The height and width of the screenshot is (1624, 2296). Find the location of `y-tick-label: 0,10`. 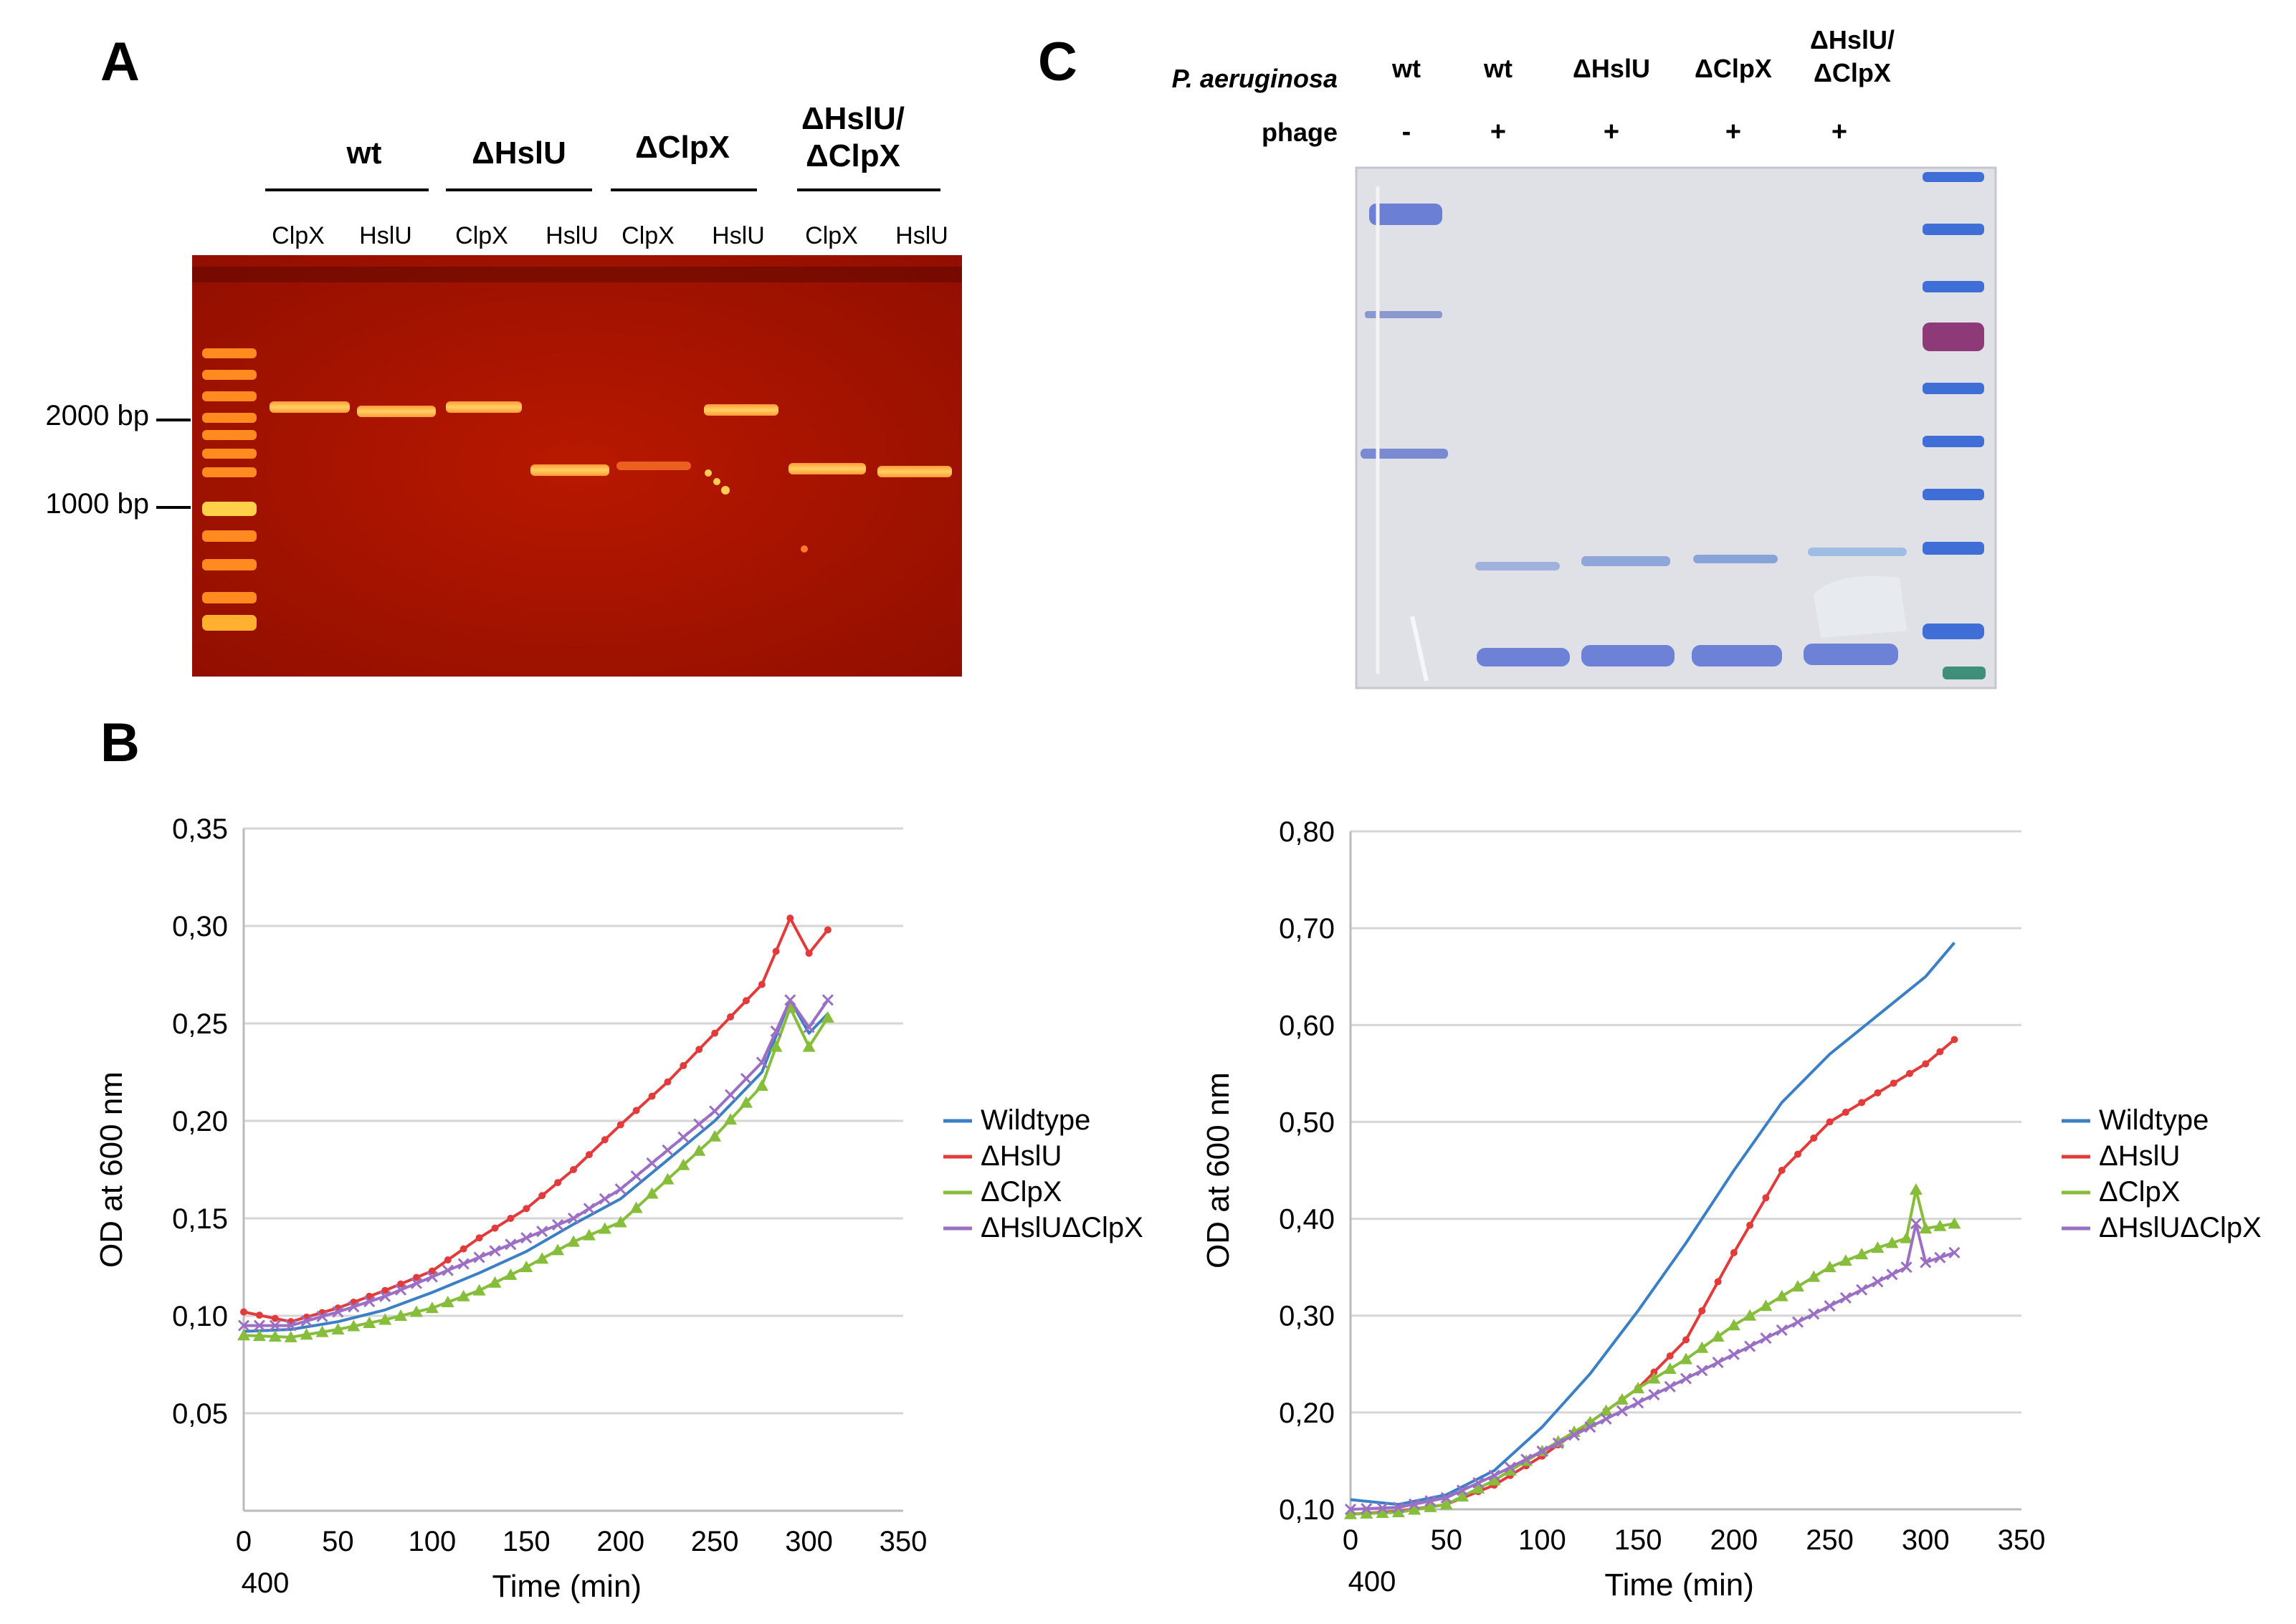

y-tick-label: 0,10 is located at coordinates (1307, 1510).